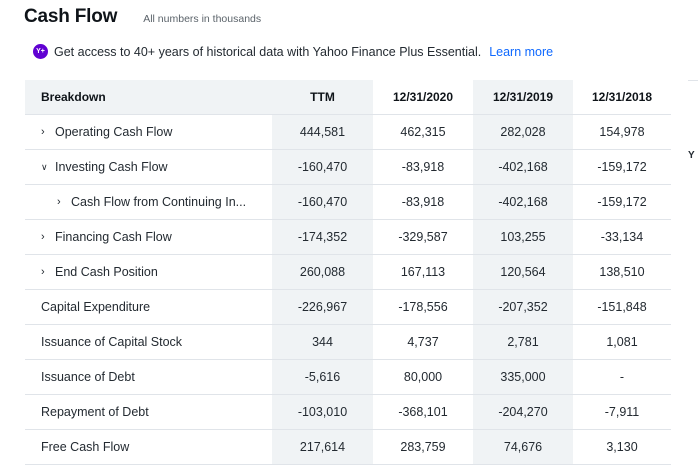  I want to click on learn-more-link: Learn more, so click(521, 51).